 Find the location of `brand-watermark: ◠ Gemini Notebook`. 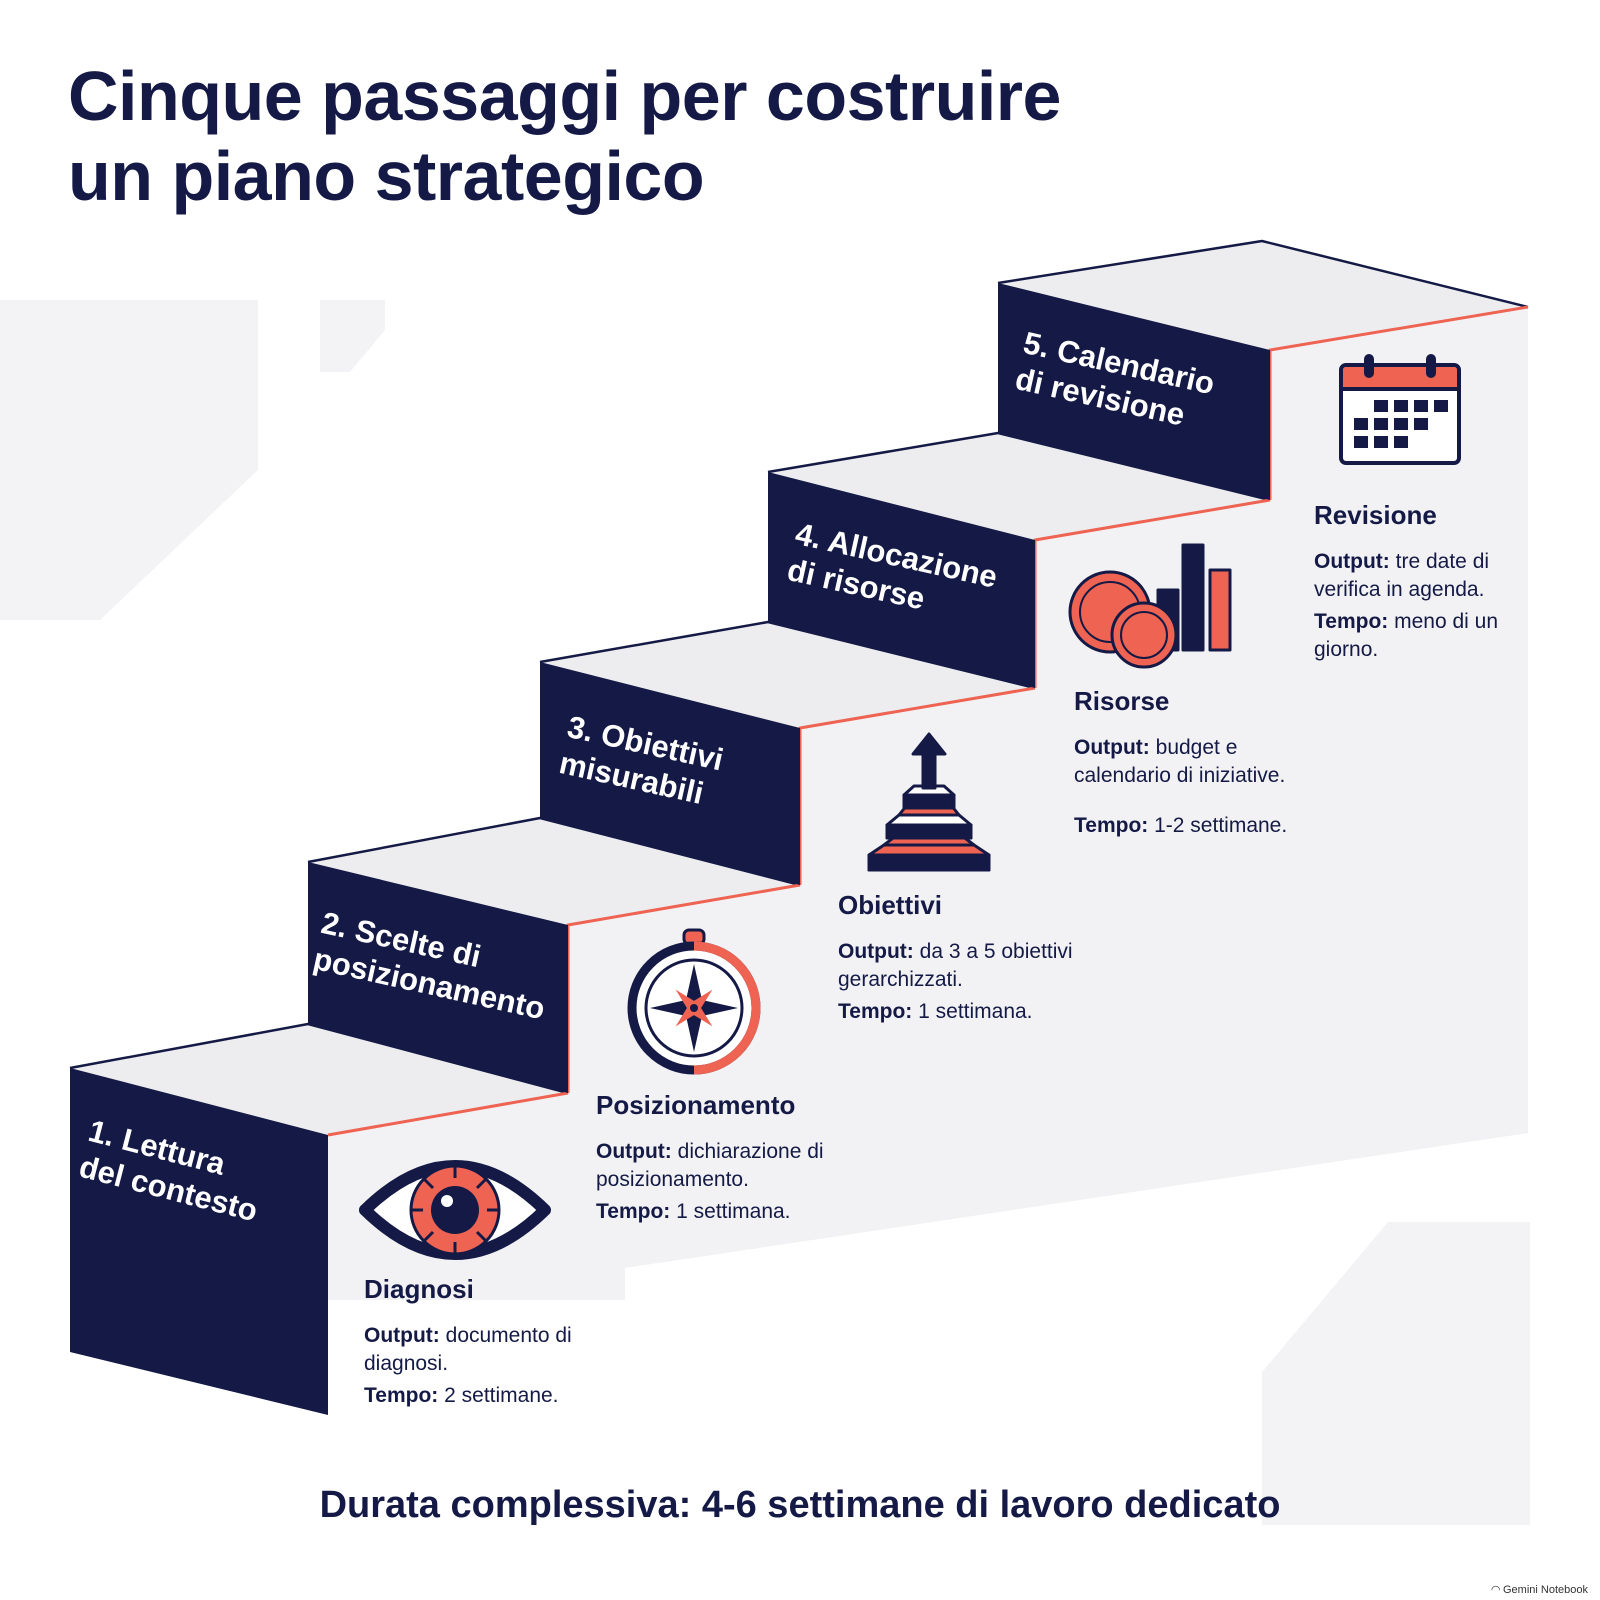

brand-watermark: ◠ Gemini Notebook is located at coordinates (1540, 1589).